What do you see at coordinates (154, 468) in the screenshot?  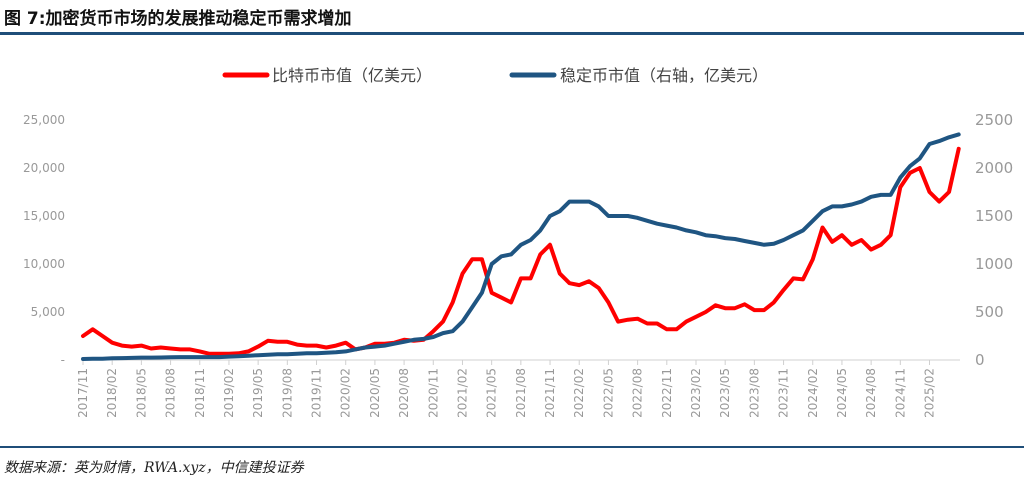 I see `source-note: 数据来源：英为财情，RWA.xyz，中信建投证券` at bounding box center [154, 468].